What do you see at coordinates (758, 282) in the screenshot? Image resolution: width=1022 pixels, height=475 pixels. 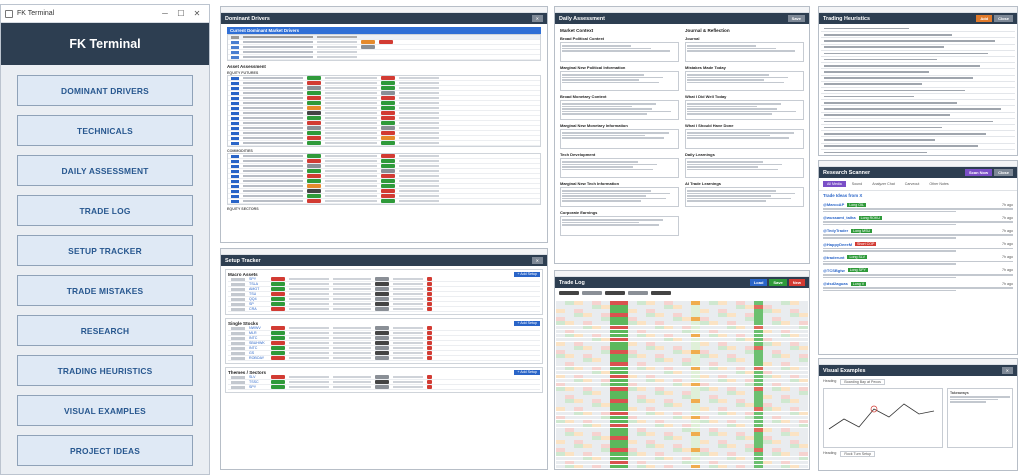 I see `load-button: Load` at bounding box center [758, 282].